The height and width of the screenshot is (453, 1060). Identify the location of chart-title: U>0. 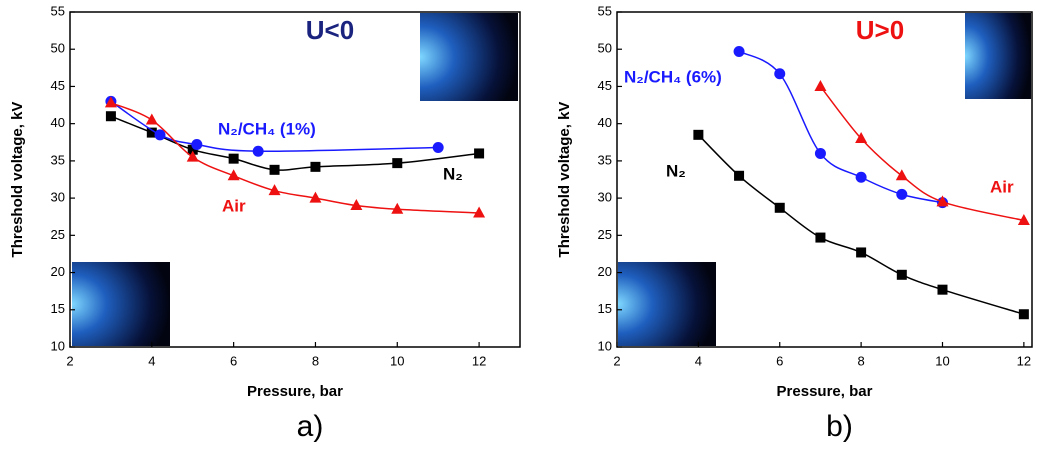
(880, 30).